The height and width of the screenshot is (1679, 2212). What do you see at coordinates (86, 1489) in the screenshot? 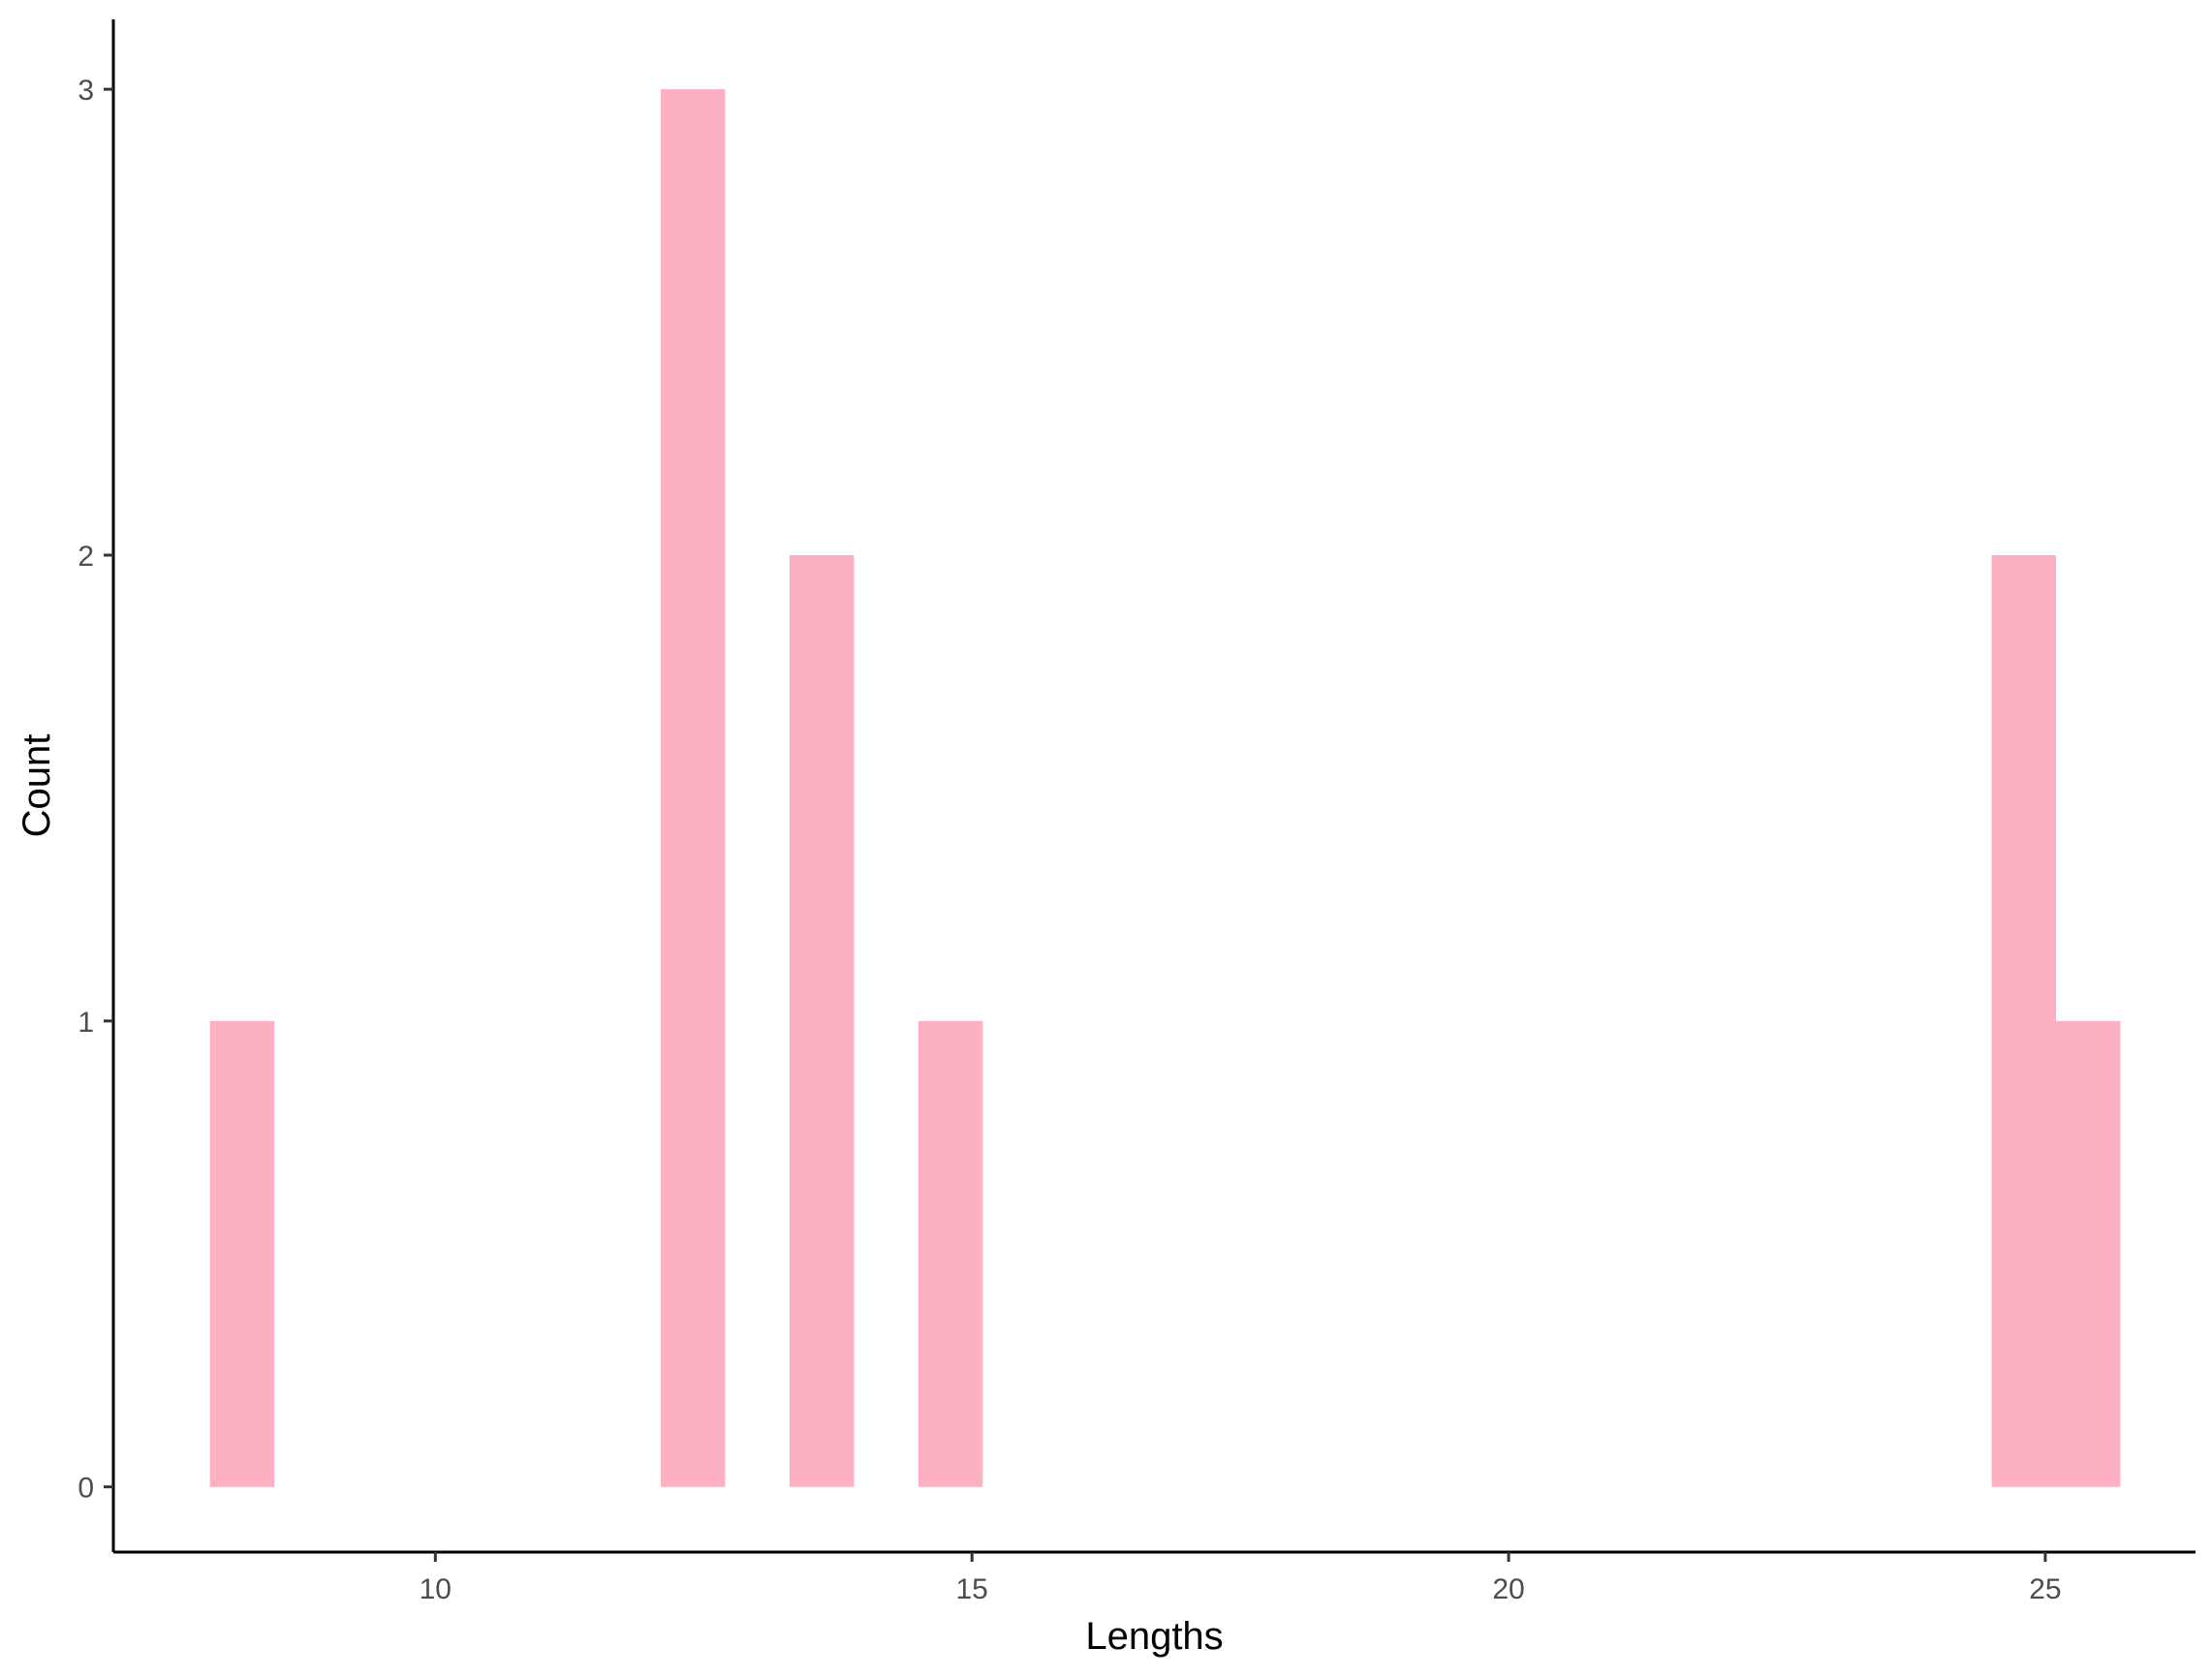
I see `y-tick-label: 0` at bounding box center [86, 1489].